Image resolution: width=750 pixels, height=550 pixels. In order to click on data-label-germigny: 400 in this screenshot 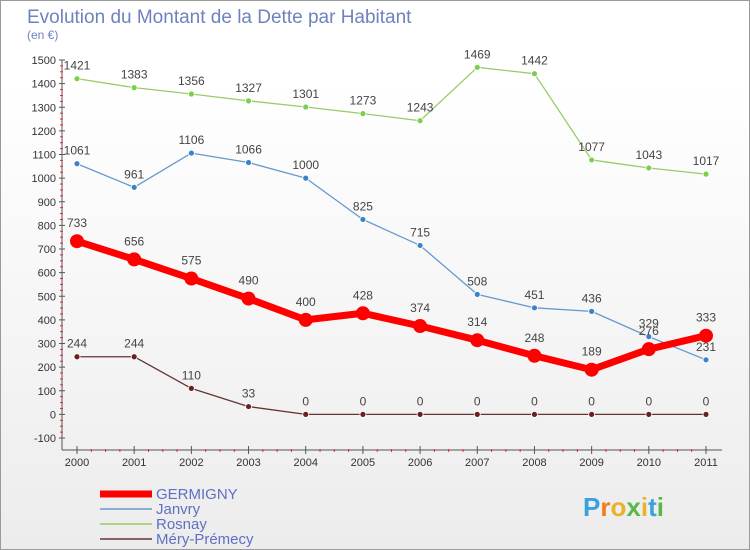, I will do `click(306, 302)`.